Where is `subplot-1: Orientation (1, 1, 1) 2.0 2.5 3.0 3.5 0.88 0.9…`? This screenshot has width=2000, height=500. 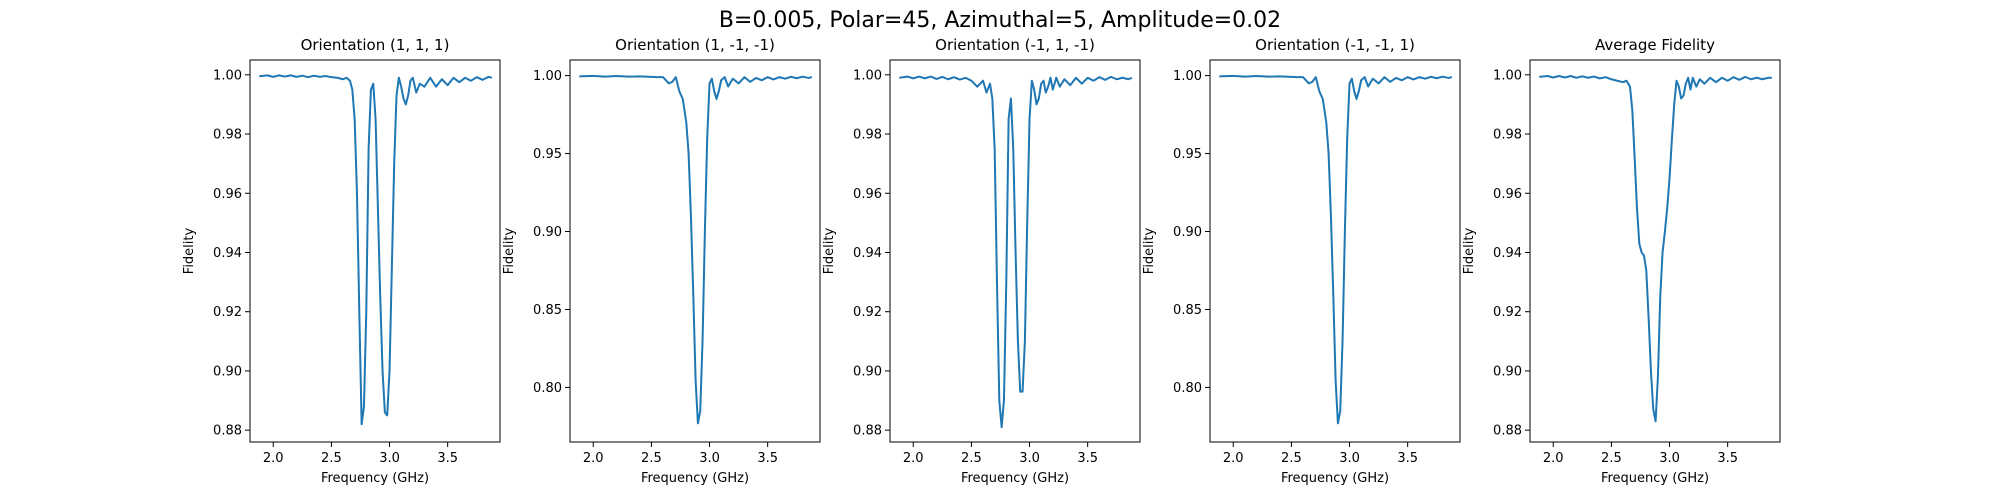
subplot-1: Orientation (1, 1, 1) 2.0 2.5 3.0 3.5 0.88 0.9… is located at coordinates (341, 261).